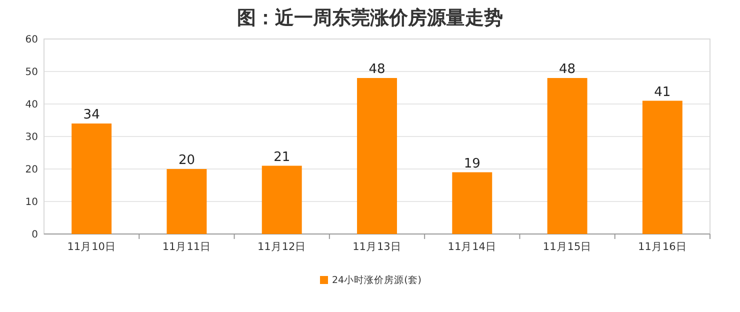  What do you see at coordinates (186, 160) in the screenshot?
I see `data-label: 20` at bounding box center [186, 160].